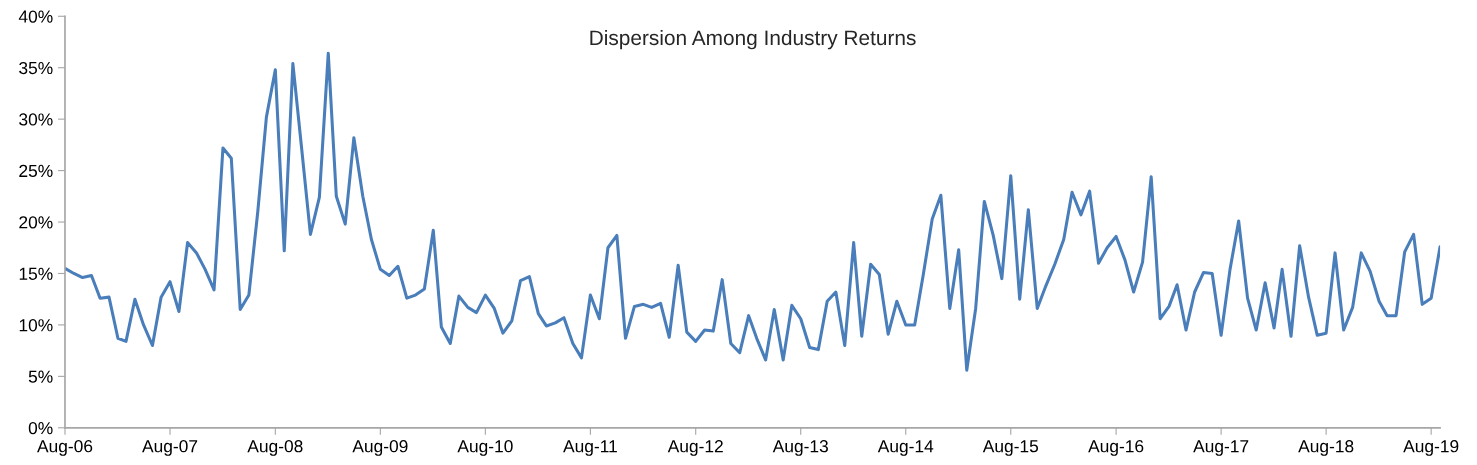 Image resolution: width=1477 pixels, height=465 pixels. What do you see at coordinates (800, 448) in the screenshot?
I see `x-tick-label: Aug-13` at bounding box center [800, 448].